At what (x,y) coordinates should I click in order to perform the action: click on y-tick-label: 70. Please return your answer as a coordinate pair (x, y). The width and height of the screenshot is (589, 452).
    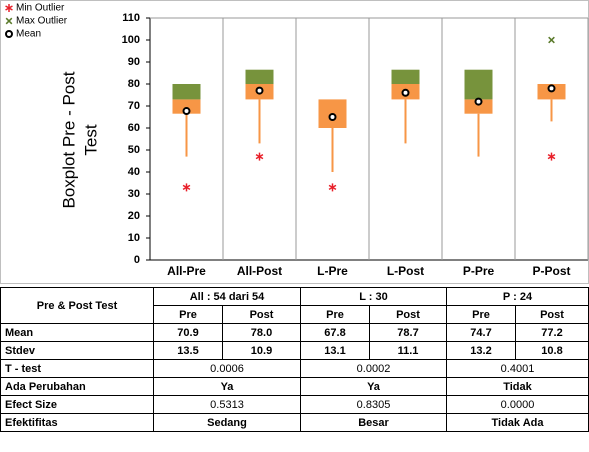
    Looking at the image, I should click on (134, 106).